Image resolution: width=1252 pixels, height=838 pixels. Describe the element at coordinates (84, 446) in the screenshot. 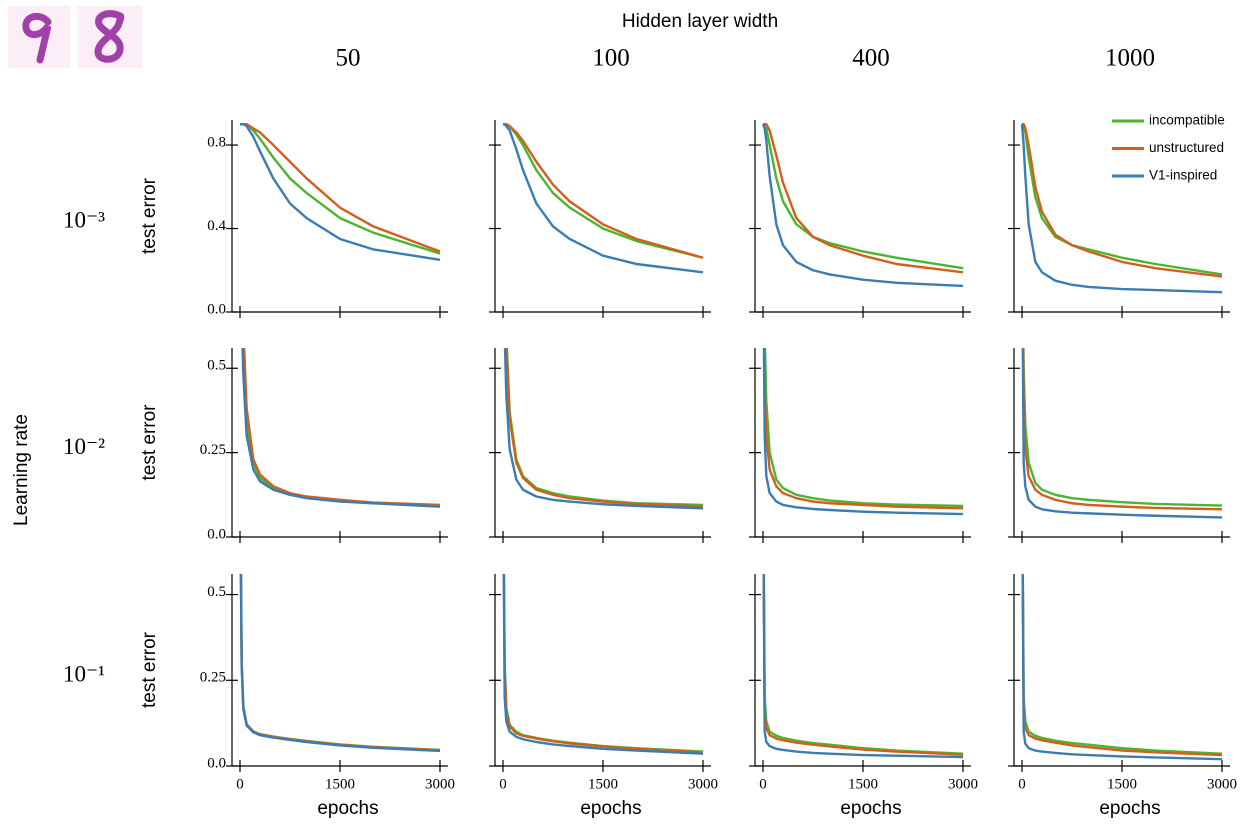

I see `row-label: 10⁻²` at that location.